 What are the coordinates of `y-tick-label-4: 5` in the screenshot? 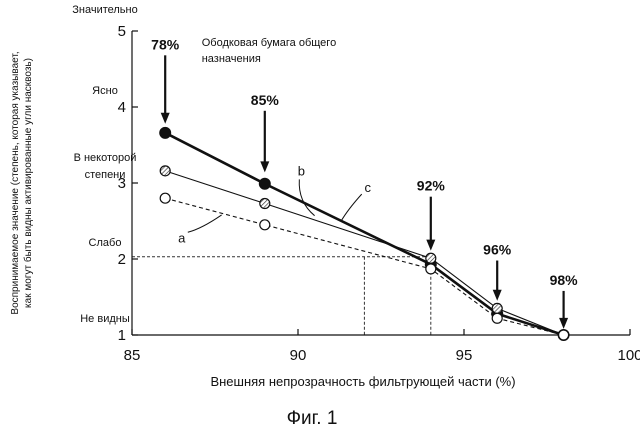 It's located at (122, 31).